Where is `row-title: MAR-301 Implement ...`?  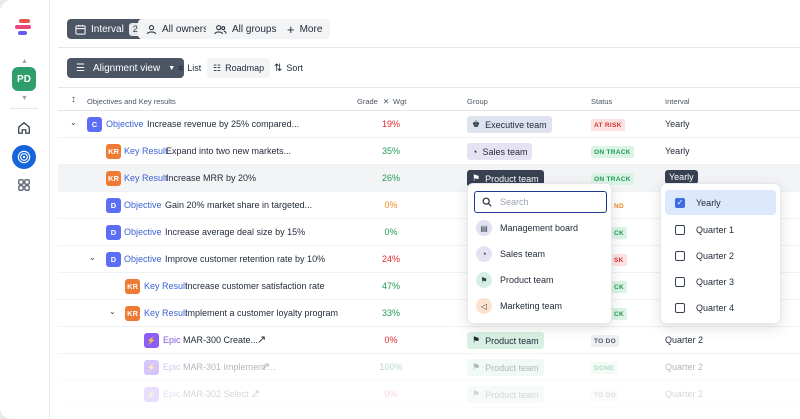 row-title: MAR-301 Implement ... is located at coordinates (229, 367).